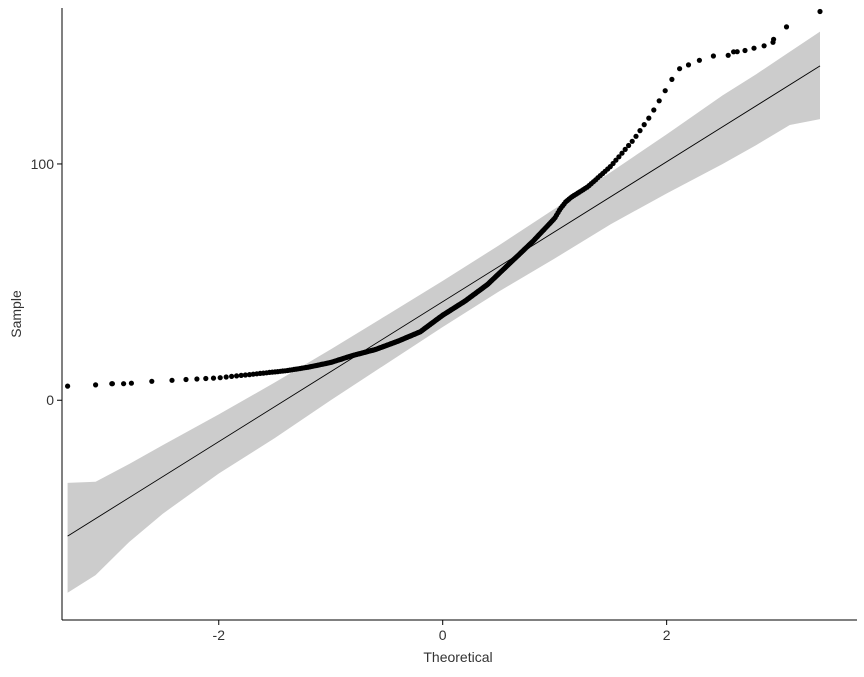  What do you see at coordinates (43, 164) in the screenshot?
I see `y-tick-label: 100` at bounding box center [43, 164].